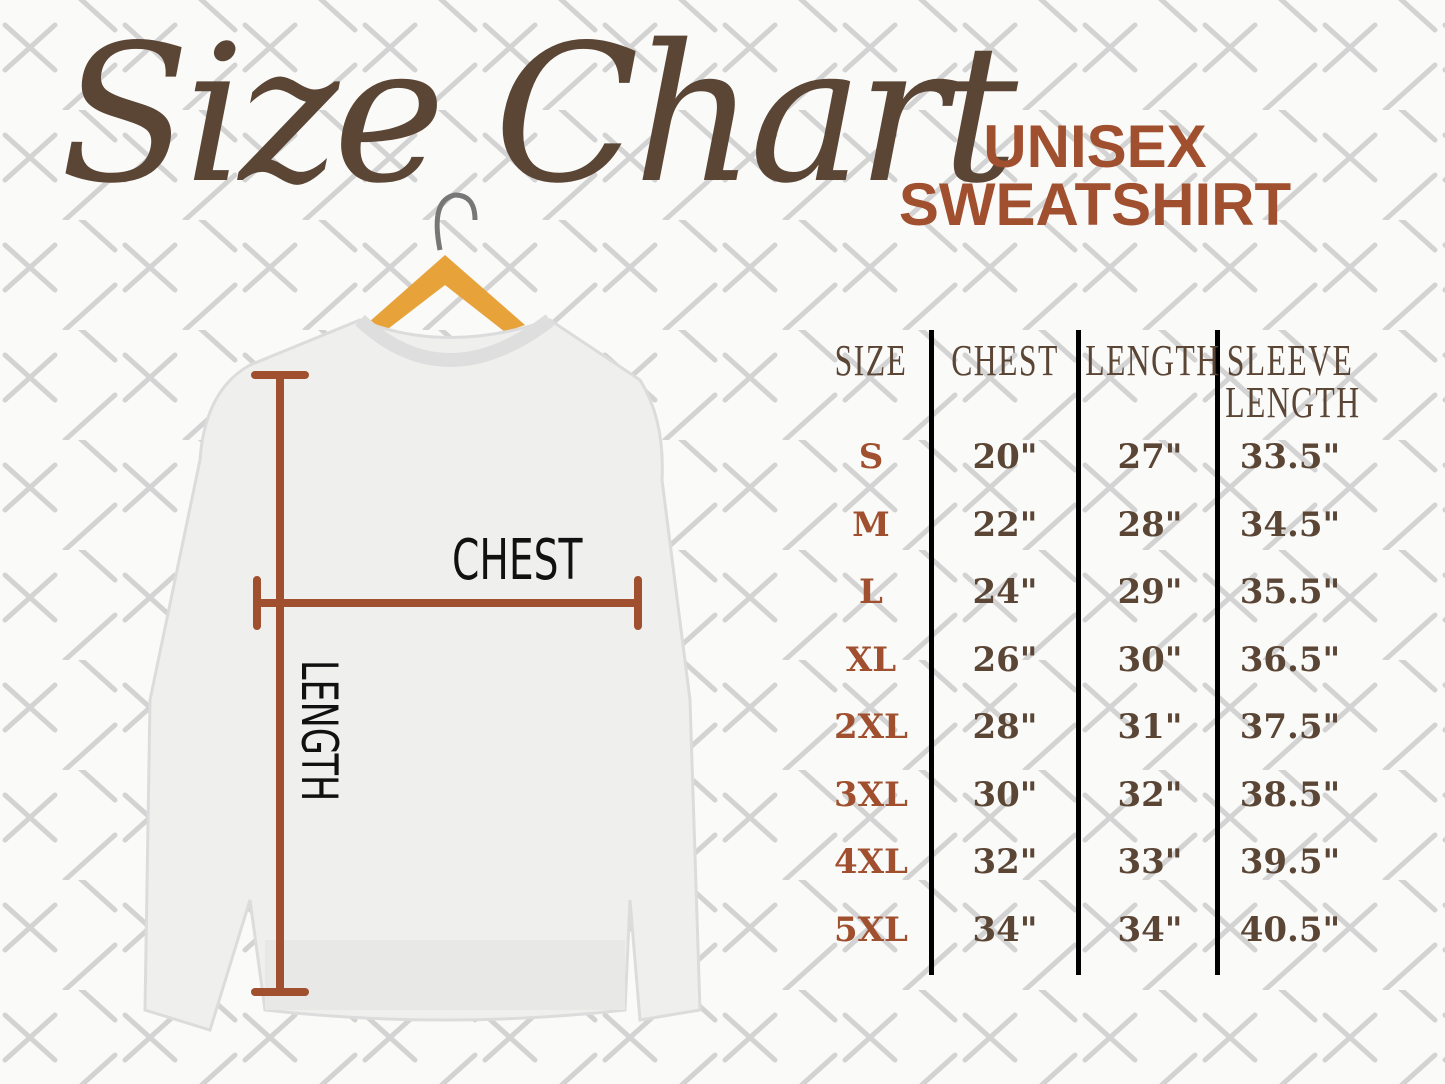  What do you see at coordinates (1150, 727) in the screenshot?
I see `measurement-cell: 31"` at bounding box center [1150, 727].